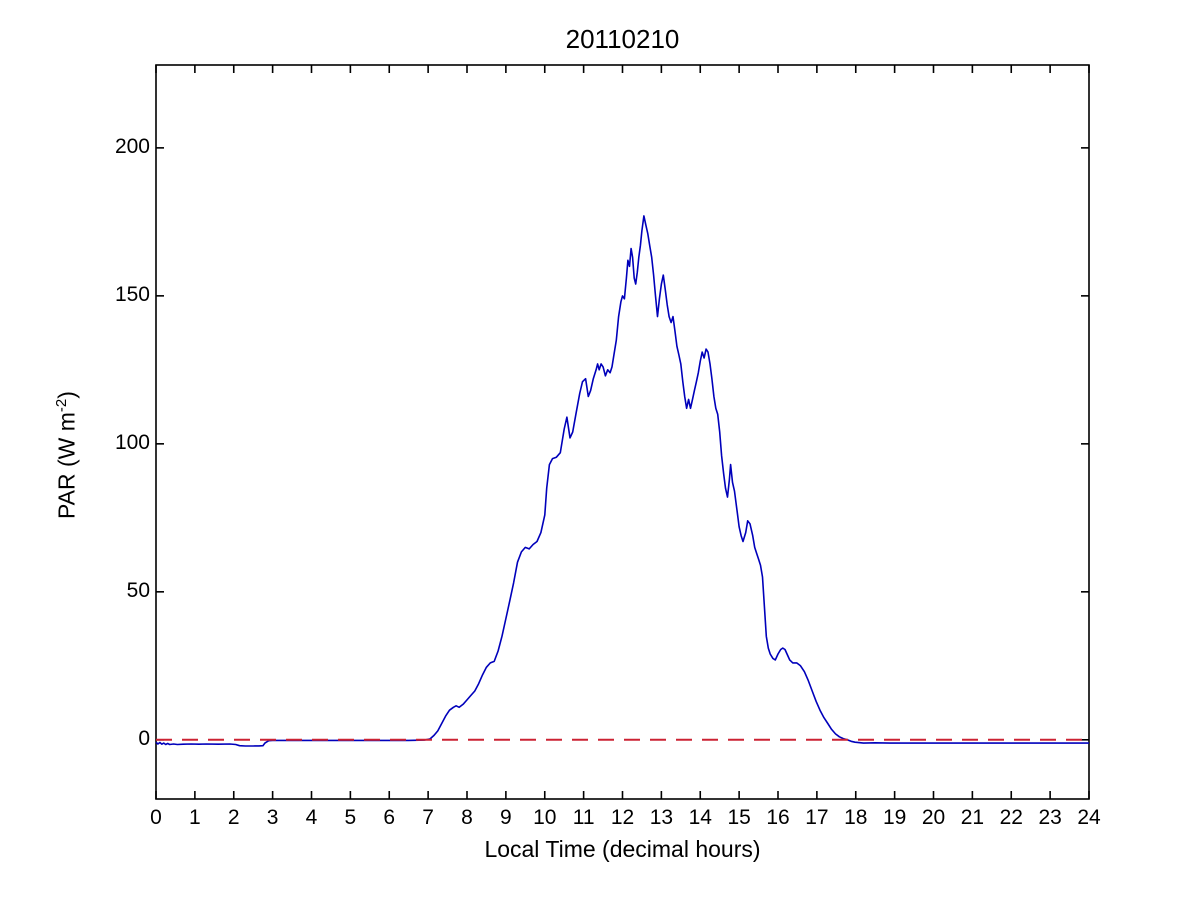 This screenshot has height=900, width=1201. Describe the element at coordinates (1089, 817) in the screenshot. I see `x-tick-label: 24` at that location.